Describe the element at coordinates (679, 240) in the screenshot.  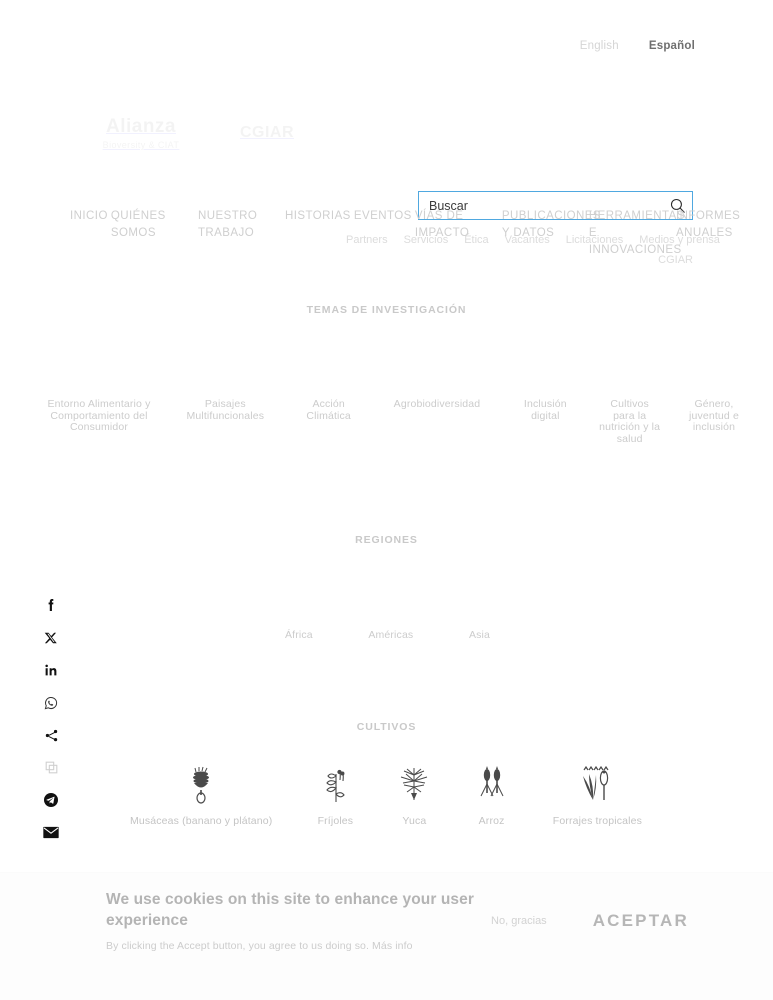
I see `utility-nav-item-medios-y-prensa: Medios y prensa` at that location.